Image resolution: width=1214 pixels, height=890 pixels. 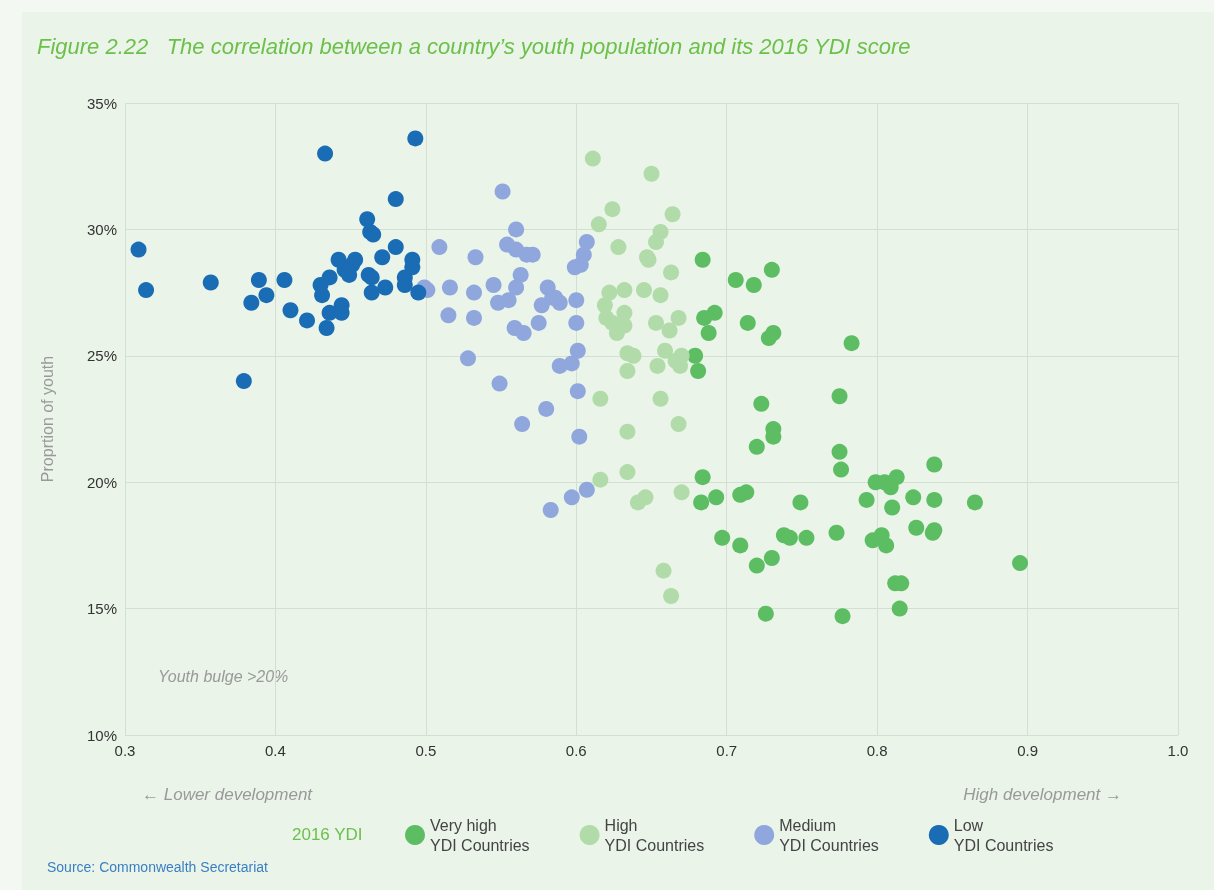 I want to click on x-tick-label: 0.4, so click(x=275, y=750).